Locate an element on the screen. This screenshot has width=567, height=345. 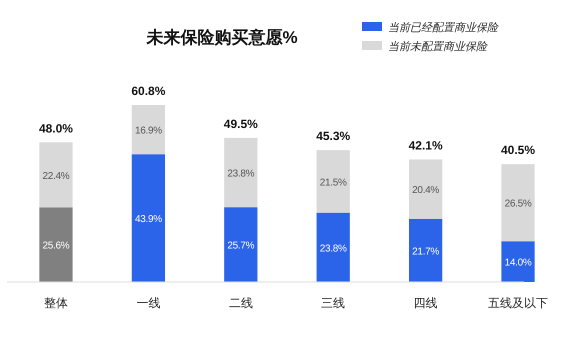
data-label: 22.4% is located at coordinates (56, 176).